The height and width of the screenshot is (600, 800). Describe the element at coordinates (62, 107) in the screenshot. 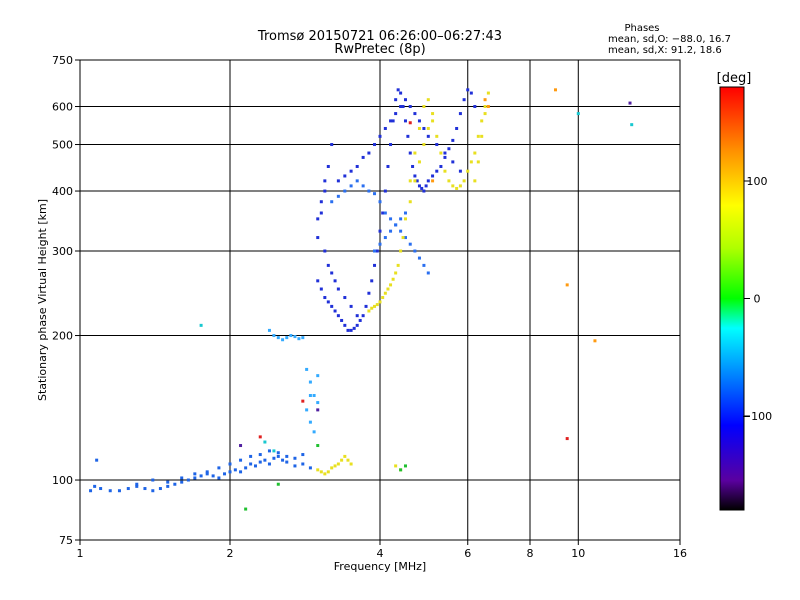

I see `y-tick-label: 600` at that location.